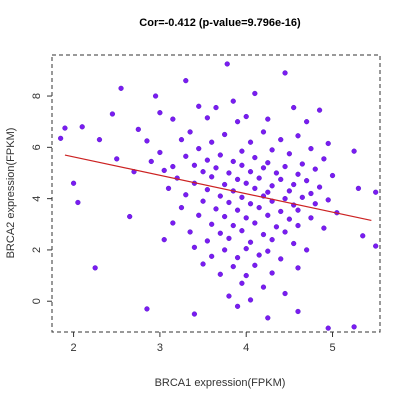 This screenshot has width=400, height=400. I want to click on x-tick-label: 3, so click(160, 348).